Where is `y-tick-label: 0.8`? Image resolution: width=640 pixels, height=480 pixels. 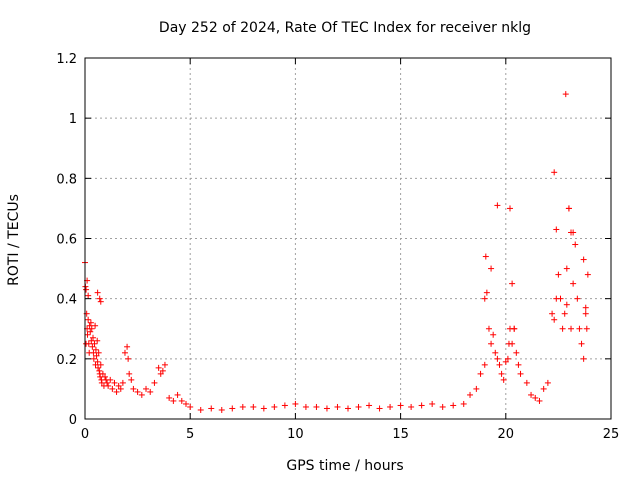 y-tick-label: 0.8 is located at coordinates (66, 179).